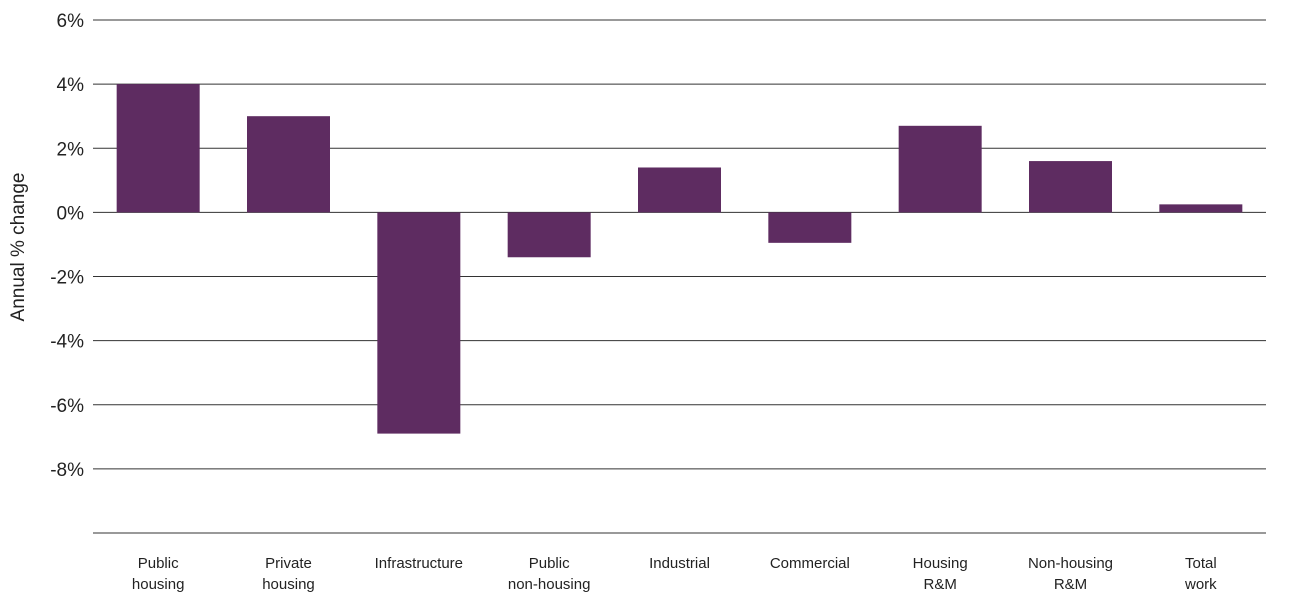  Describe the element at coordinates (1201, 563) in the screenshot. I see `x-category-label: Total` at that location.